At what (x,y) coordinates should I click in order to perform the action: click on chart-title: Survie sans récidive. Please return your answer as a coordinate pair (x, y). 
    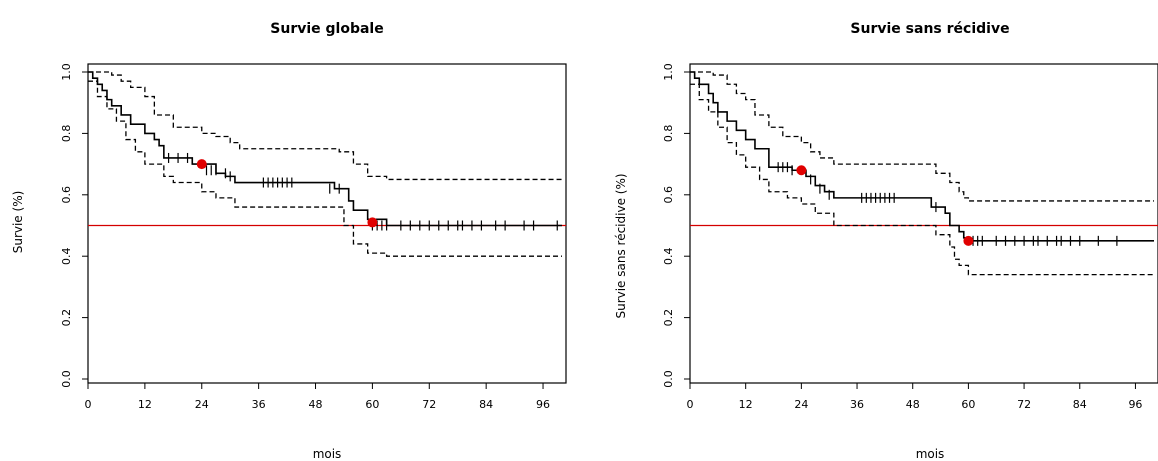
    Looking at the image, I should click on (929, 29).